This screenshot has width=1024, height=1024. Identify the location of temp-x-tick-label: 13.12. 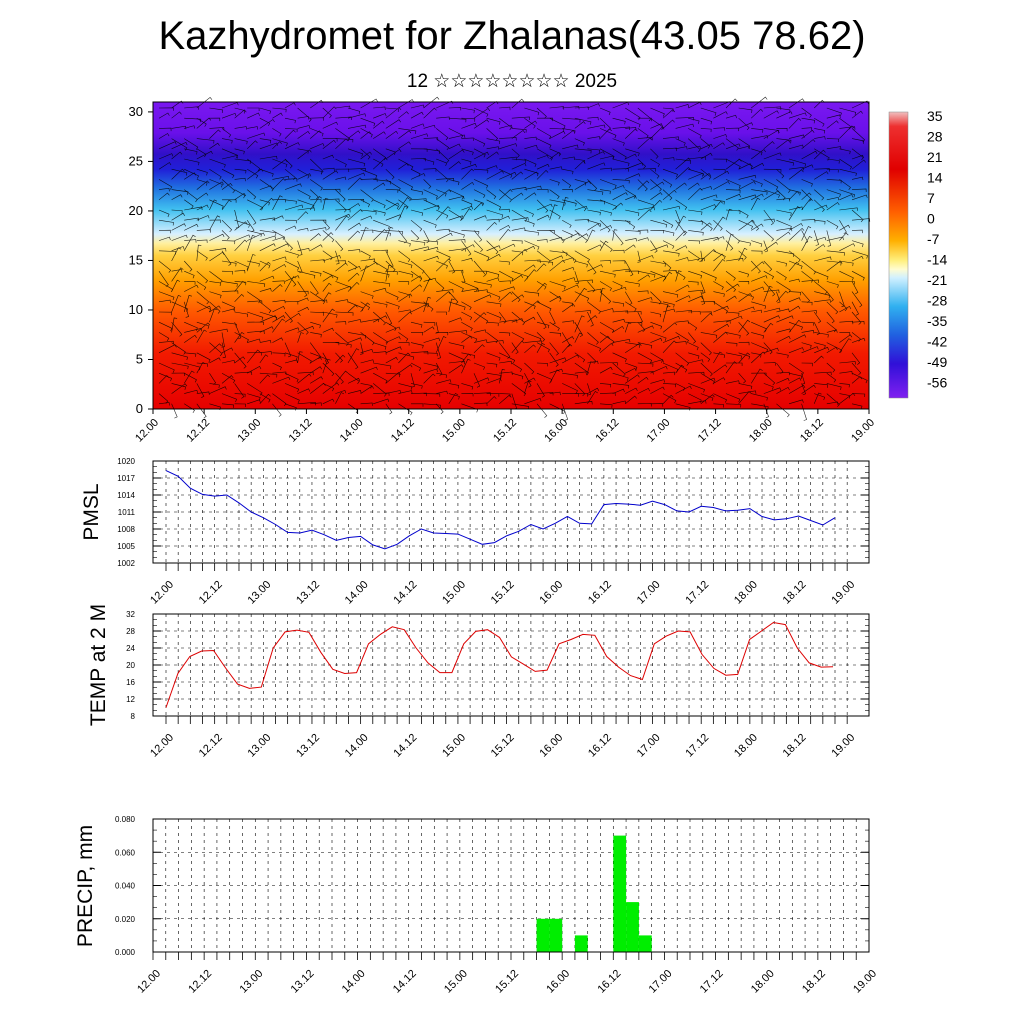
(308, 746).